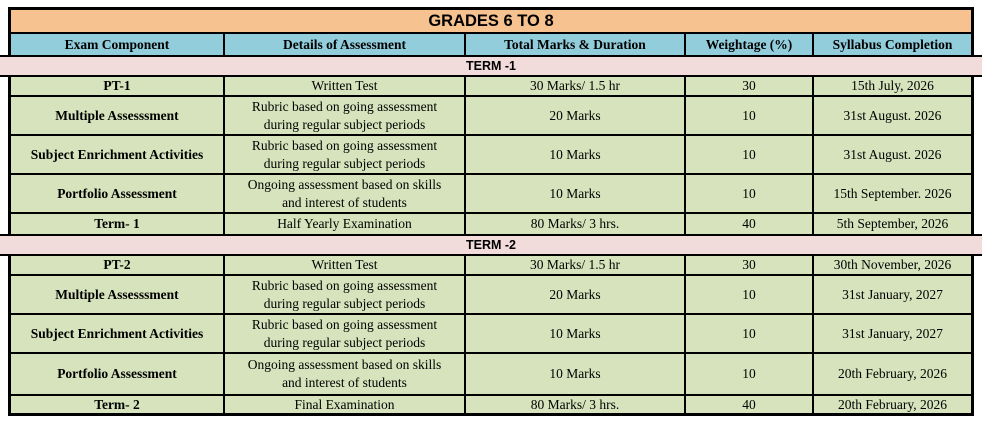 This screenshot has width=982, height=437. What do you see at coordinates (491, 245) in the screenshot?
I see `term-2-band: TERM -2` at bounding box center [491, 245].